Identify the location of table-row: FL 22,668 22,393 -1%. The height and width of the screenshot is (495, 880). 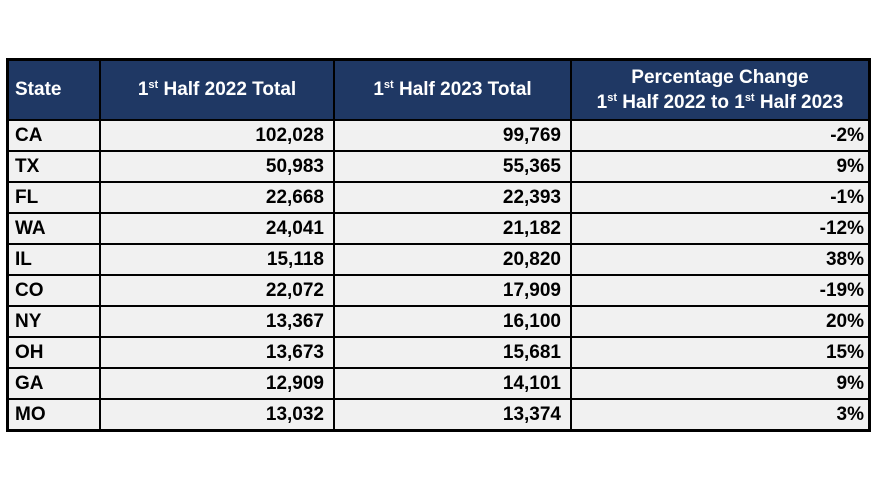
(438, 197).